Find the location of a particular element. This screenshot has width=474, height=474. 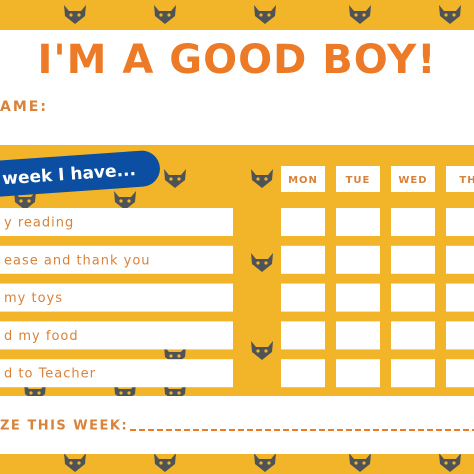

day-header: WED is located at coordinates (412, 180).